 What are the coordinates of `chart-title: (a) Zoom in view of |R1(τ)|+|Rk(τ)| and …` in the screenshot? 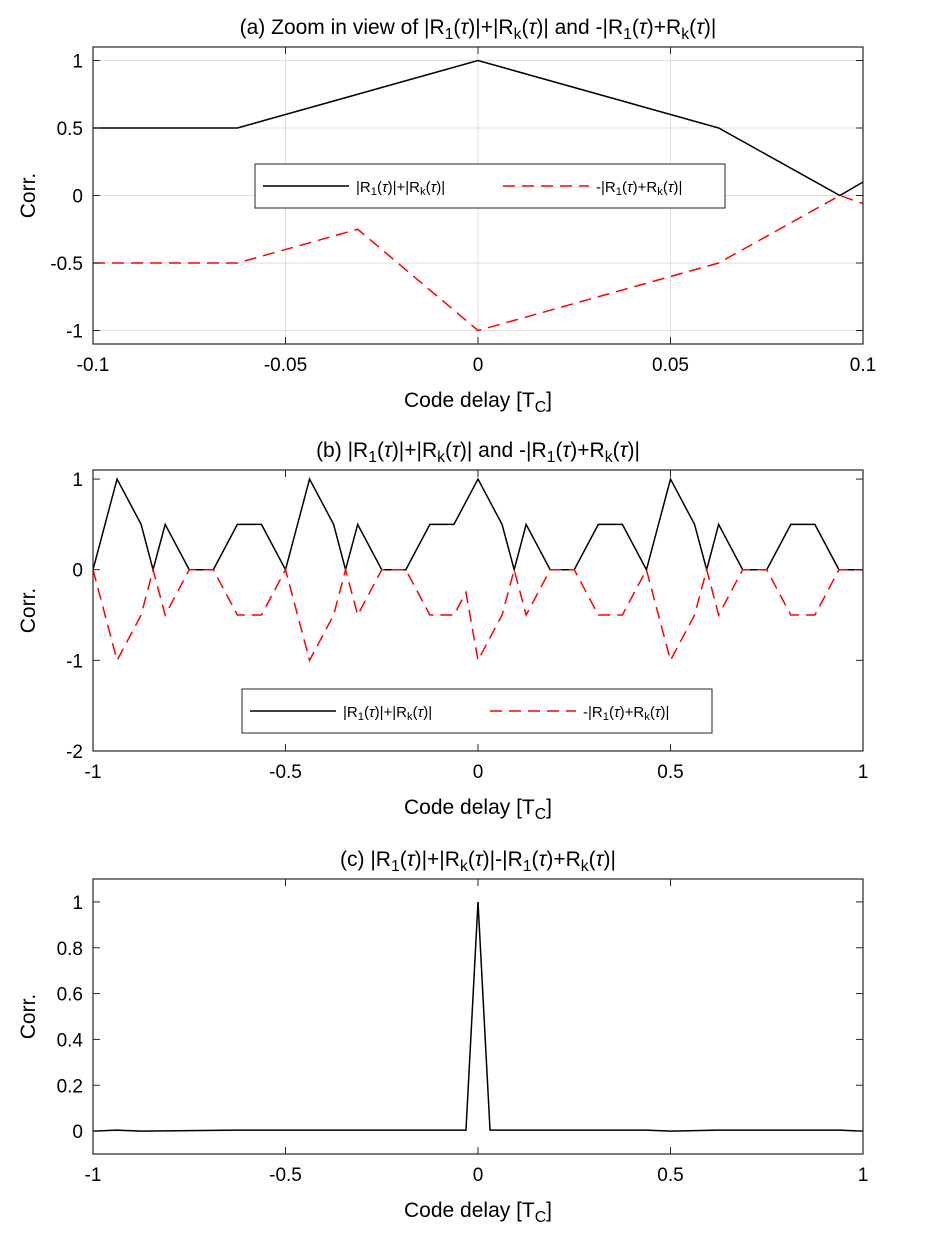 It's located at (478, 29).